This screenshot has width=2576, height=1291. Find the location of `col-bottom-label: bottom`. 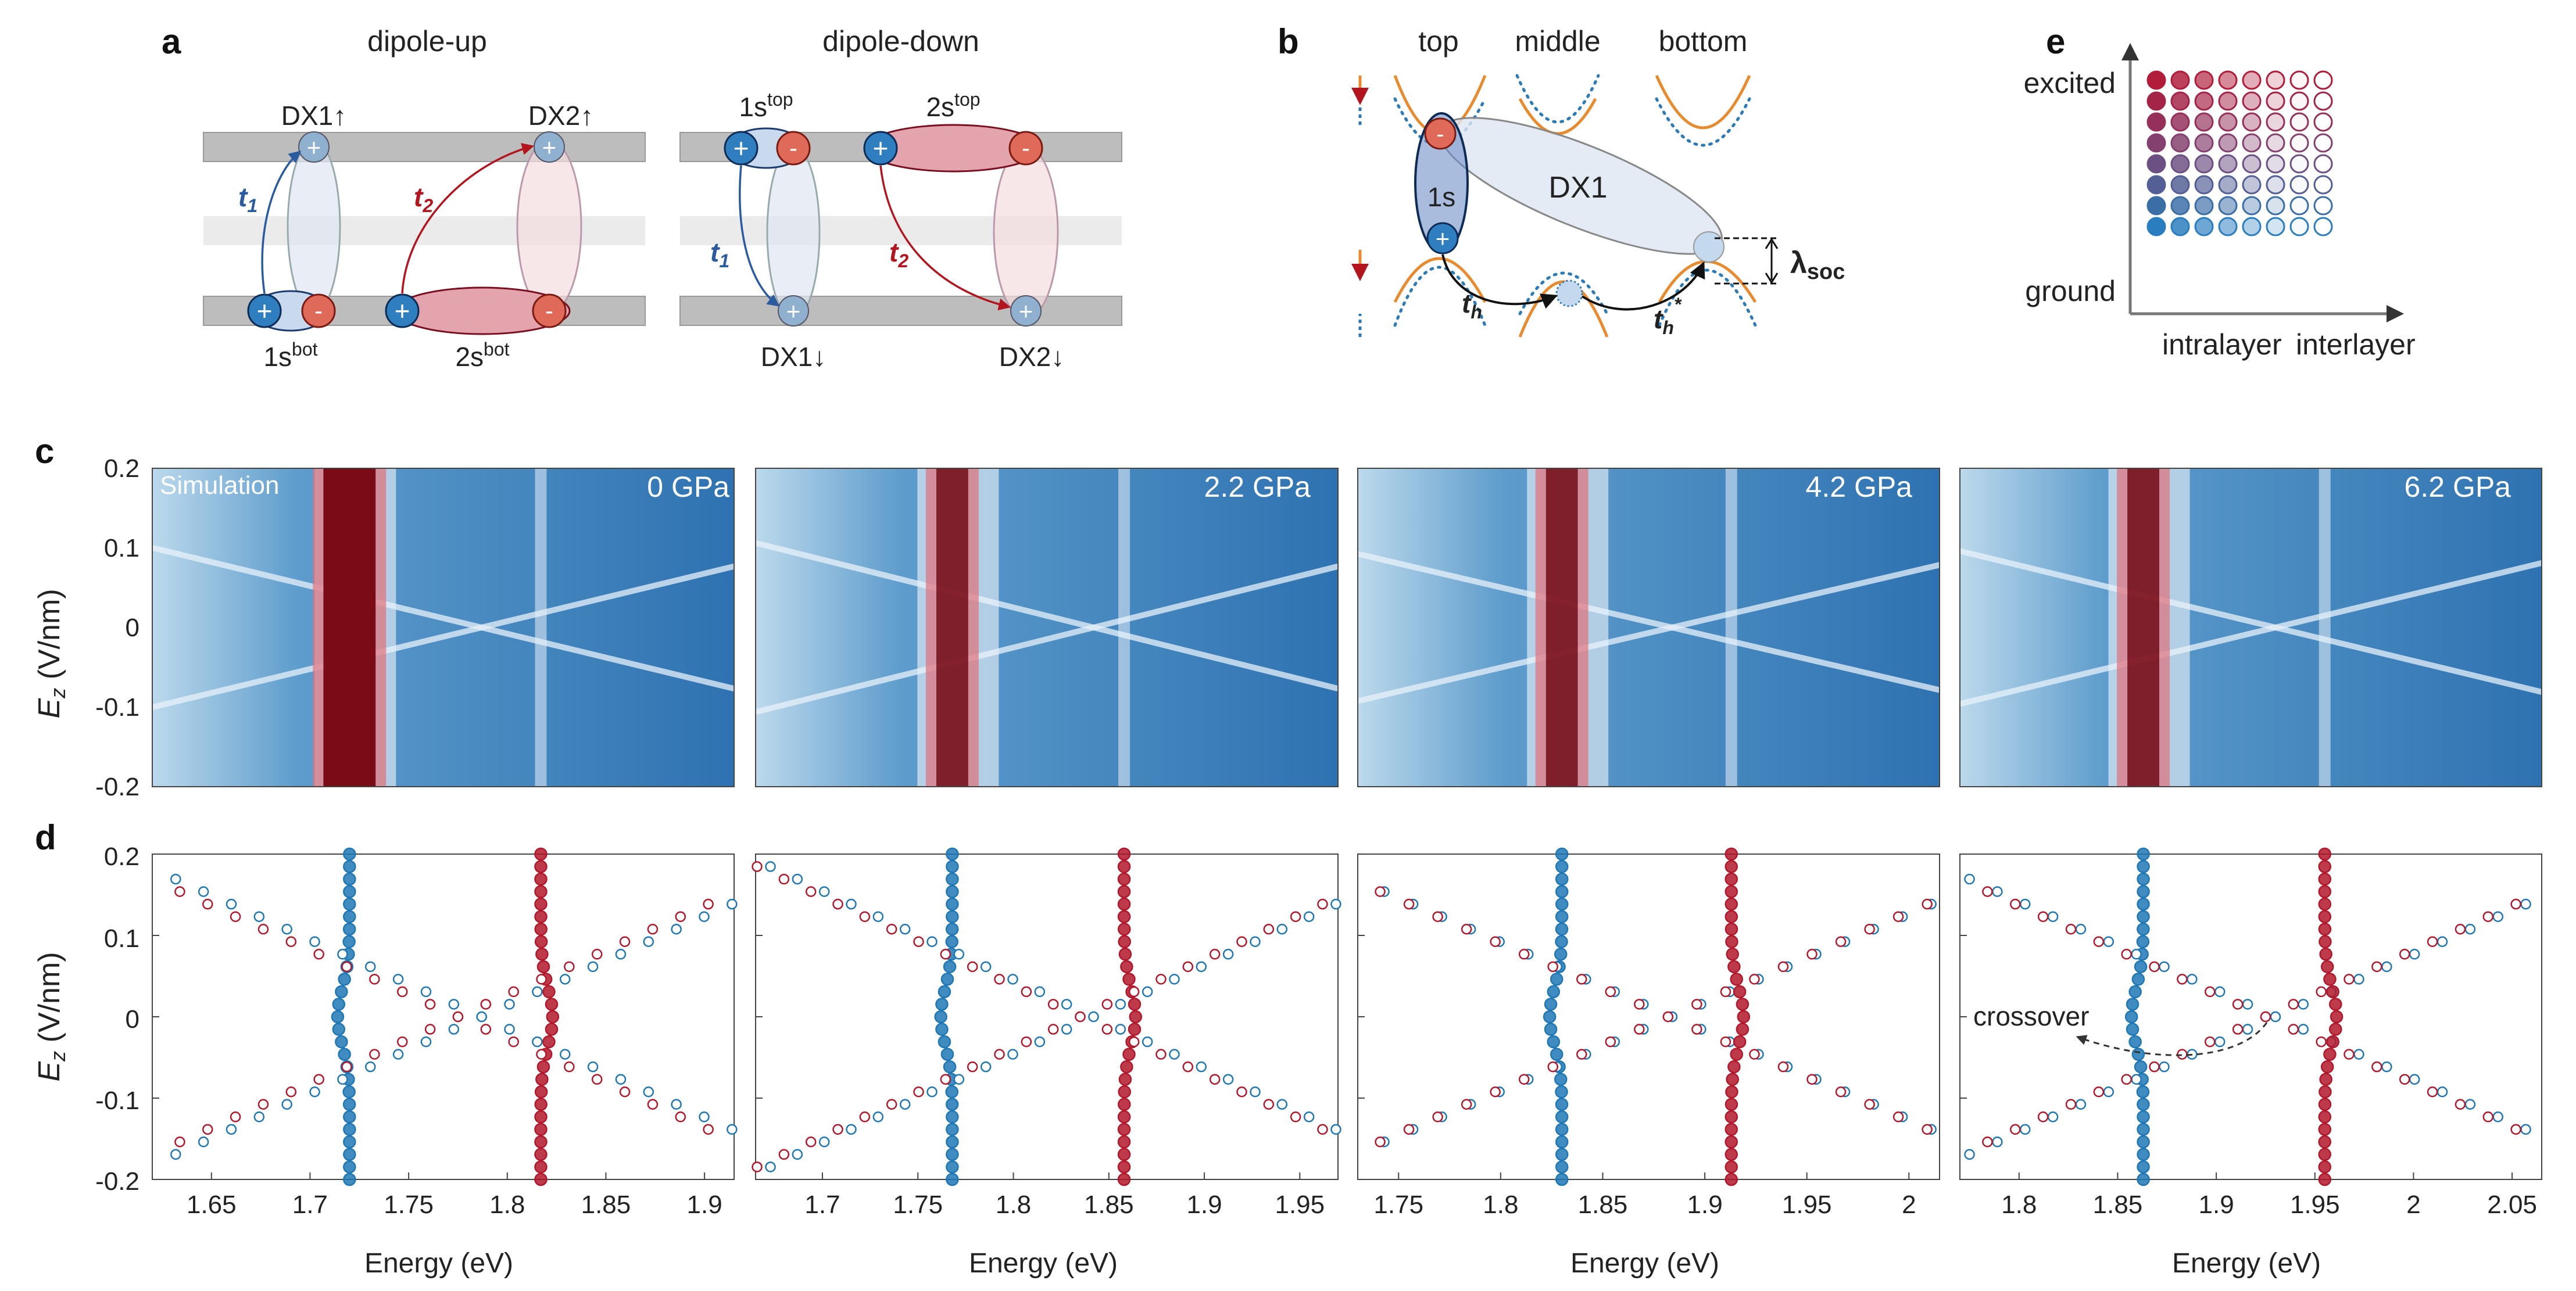

col-bottom-label: bottom is located at coordinates (1704, 41).